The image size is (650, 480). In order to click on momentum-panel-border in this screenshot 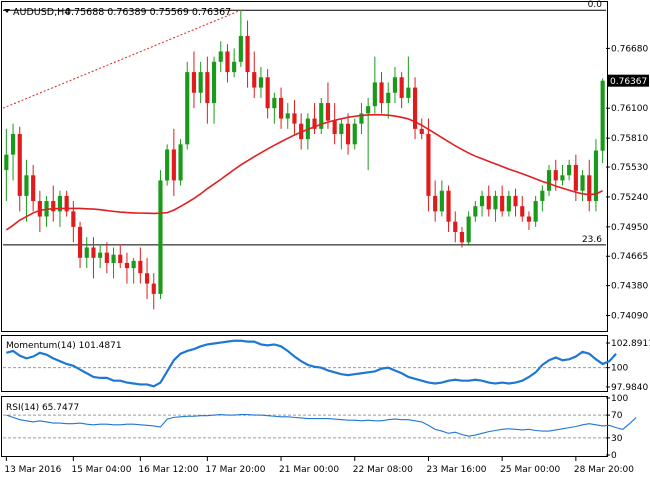, I will do `click(304, 363)`.